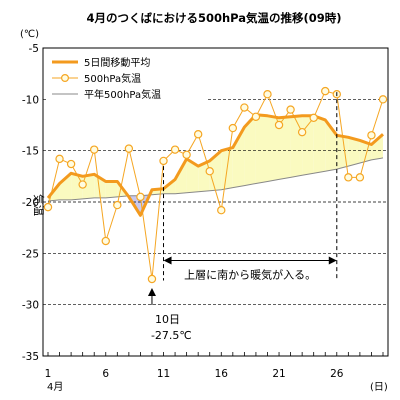  Describe the element at coordinates (48, 374) in the screenshot. I see `x-tick-label: 1` at that location.